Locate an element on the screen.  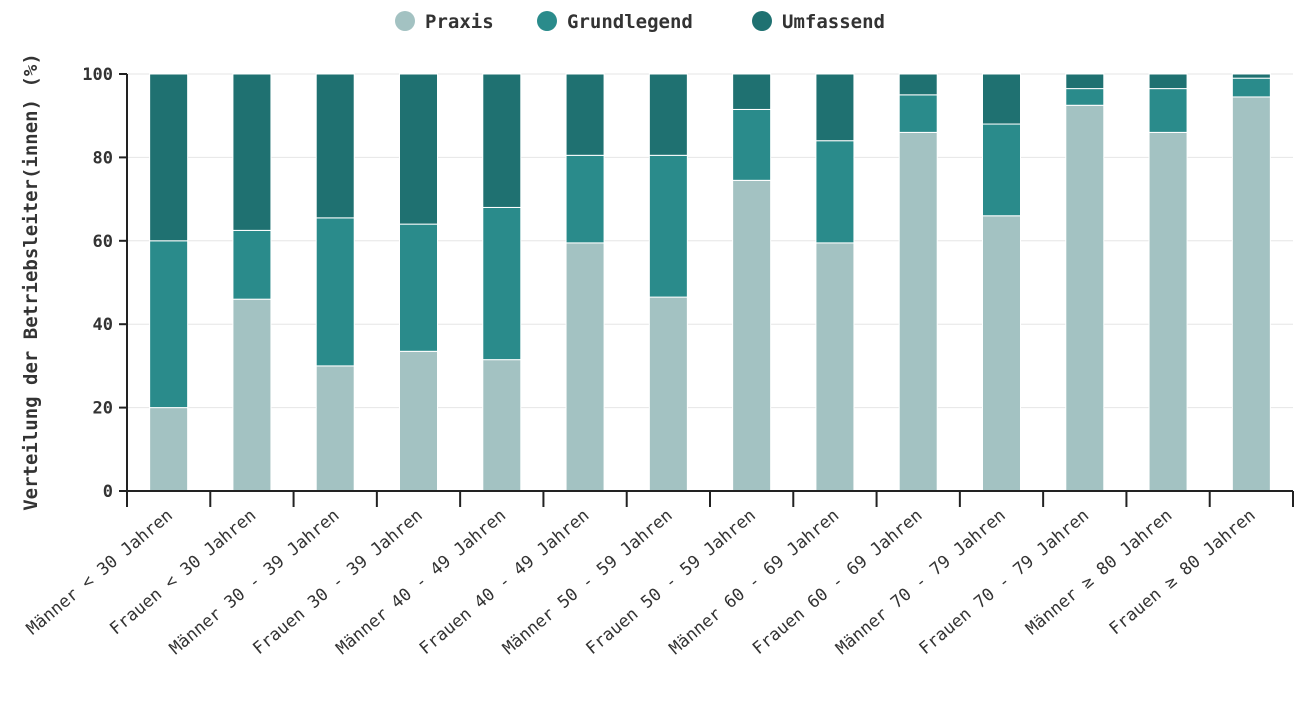
legend-label-grundlegend: Grundlegend is located at coordinates (630, 22).